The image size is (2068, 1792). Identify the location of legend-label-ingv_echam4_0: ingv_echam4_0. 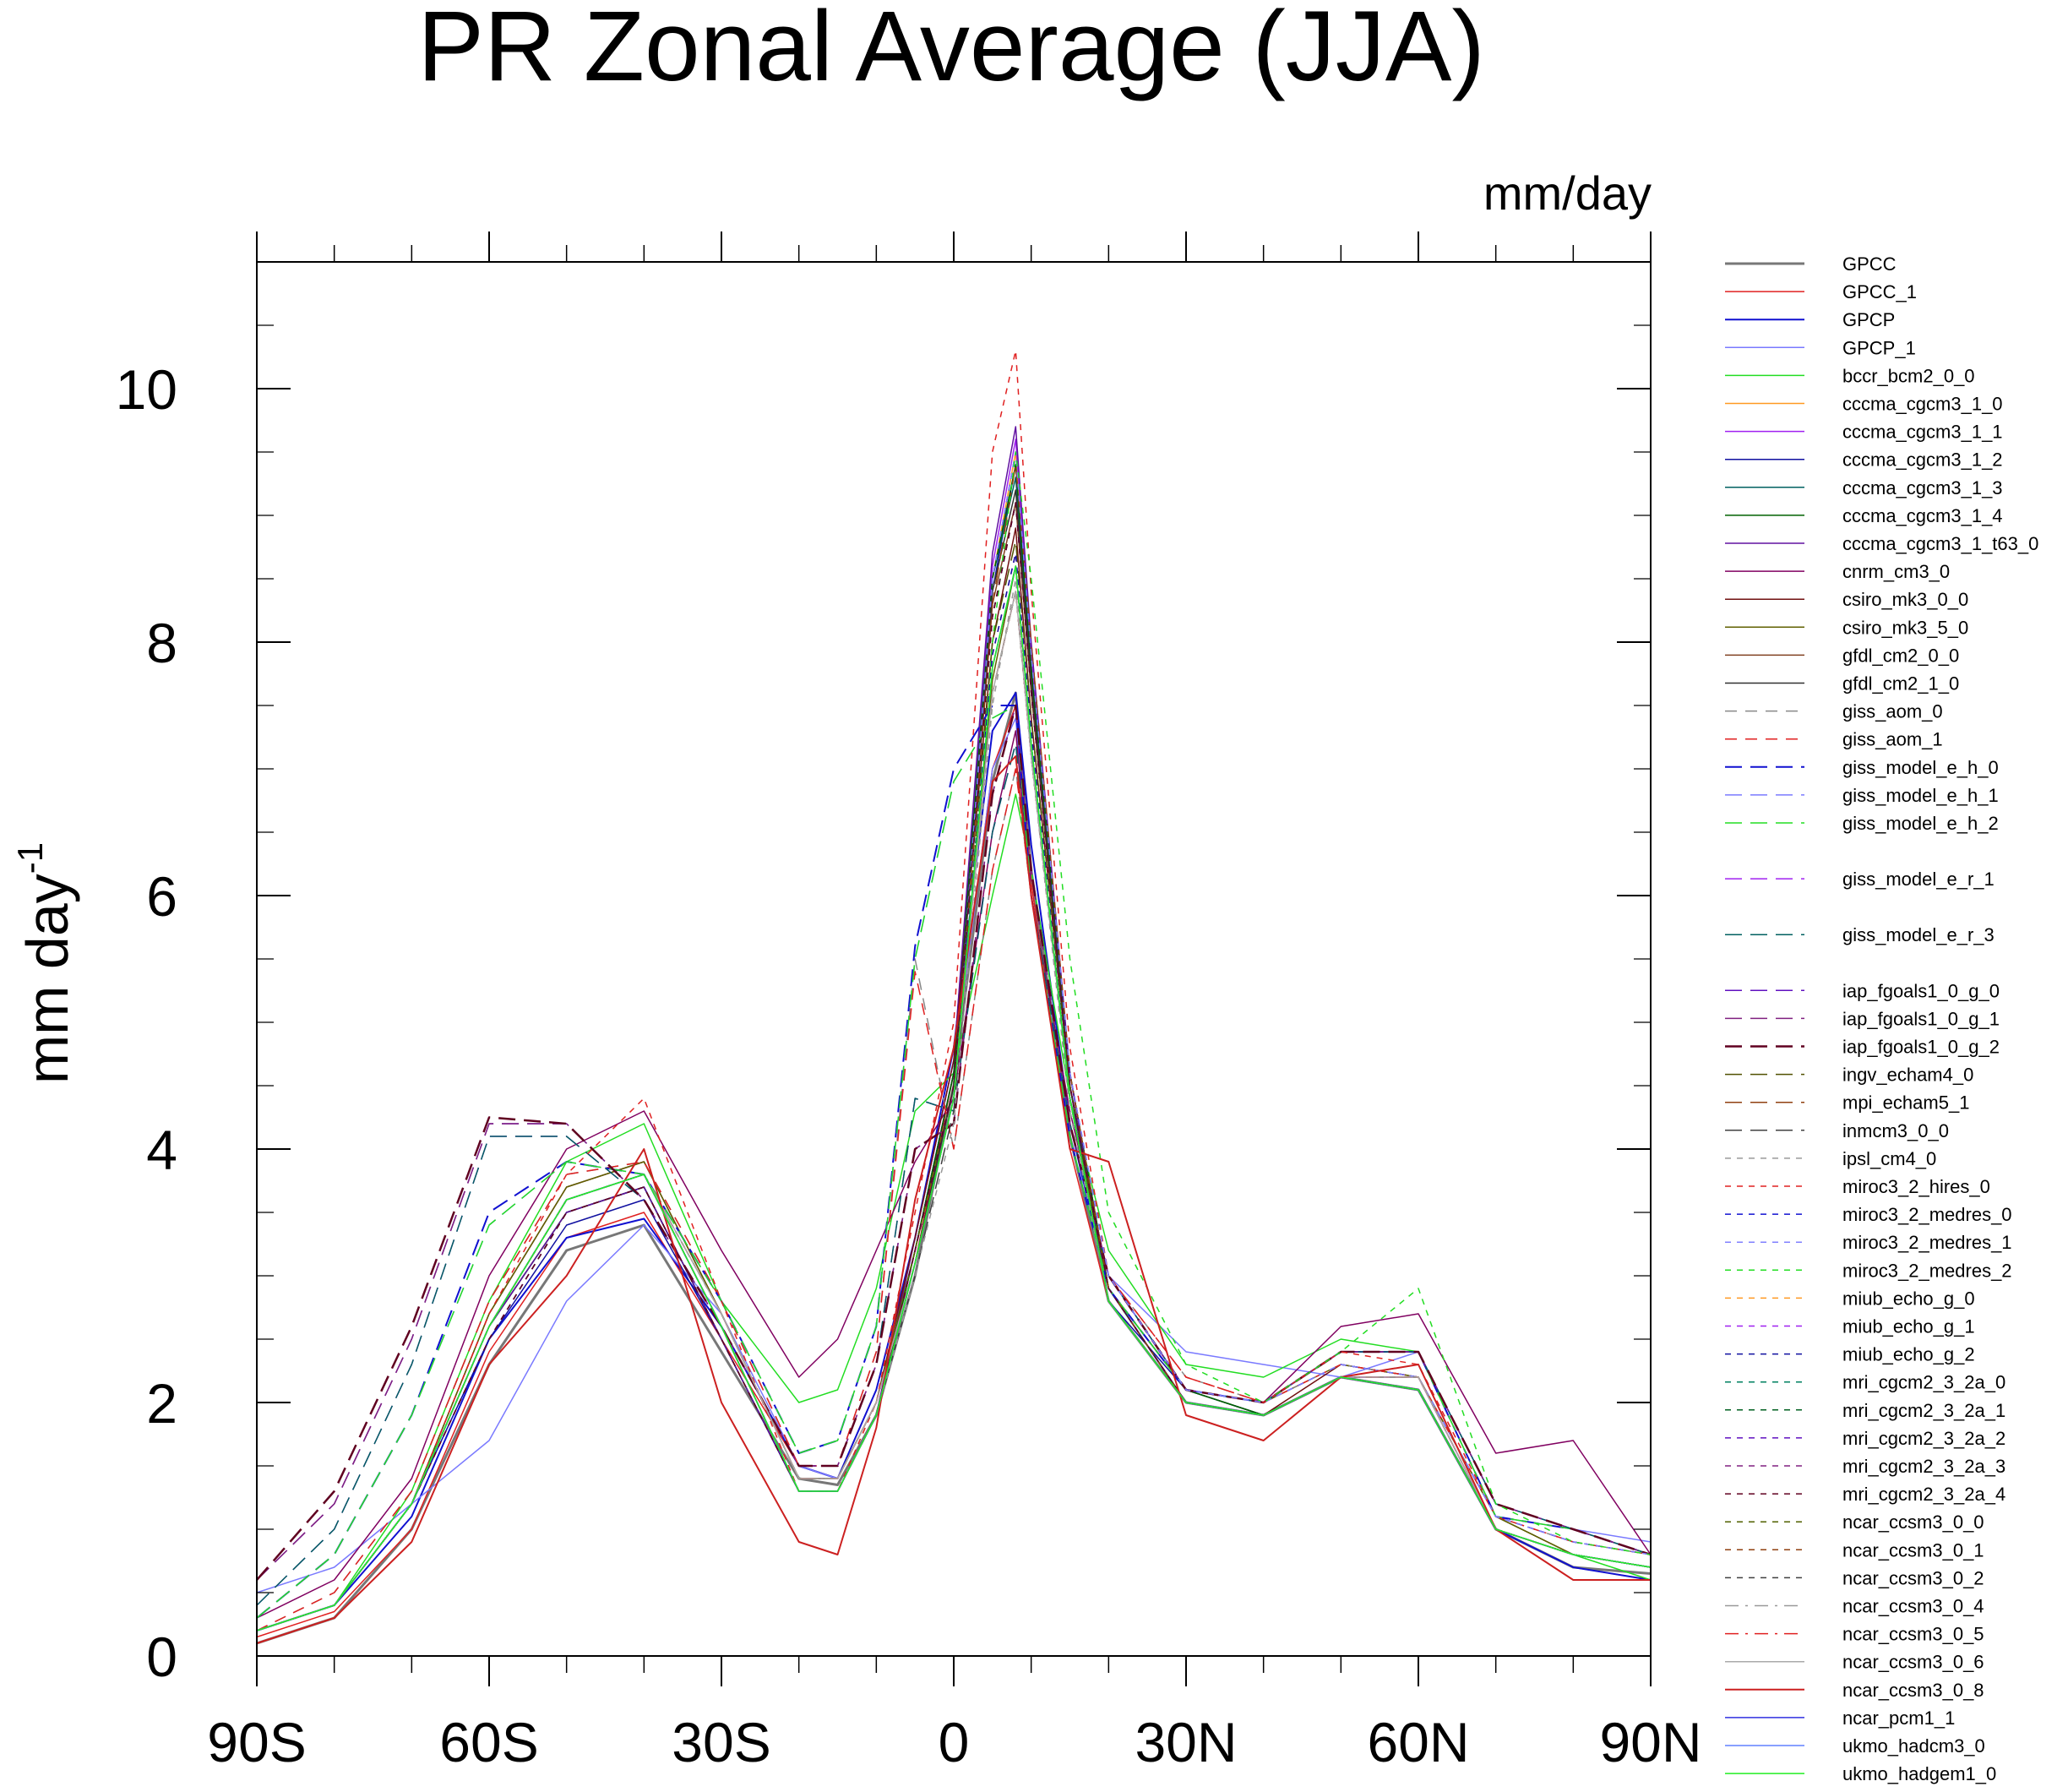
(1907, 1075).